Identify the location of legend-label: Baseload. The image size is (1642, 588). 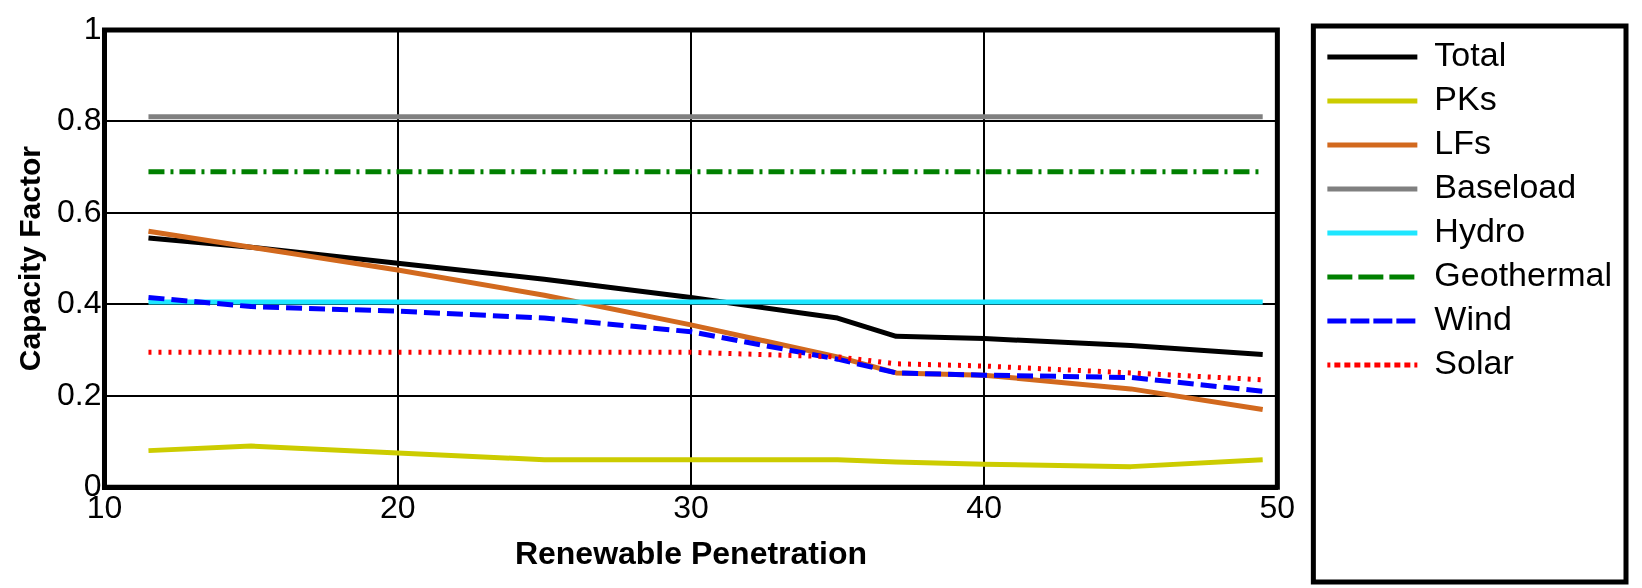
(1505, 186).